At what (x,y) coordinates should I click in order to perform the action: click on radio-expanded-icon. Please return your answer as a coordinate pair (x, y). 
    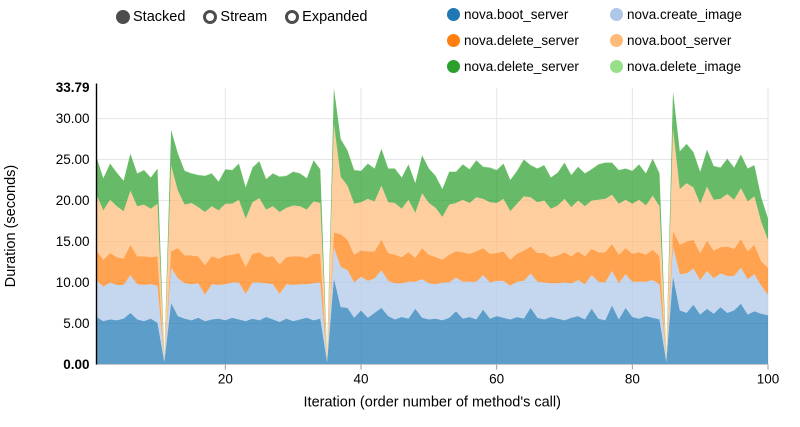
    Looking at the image, I should click on (292, 17).